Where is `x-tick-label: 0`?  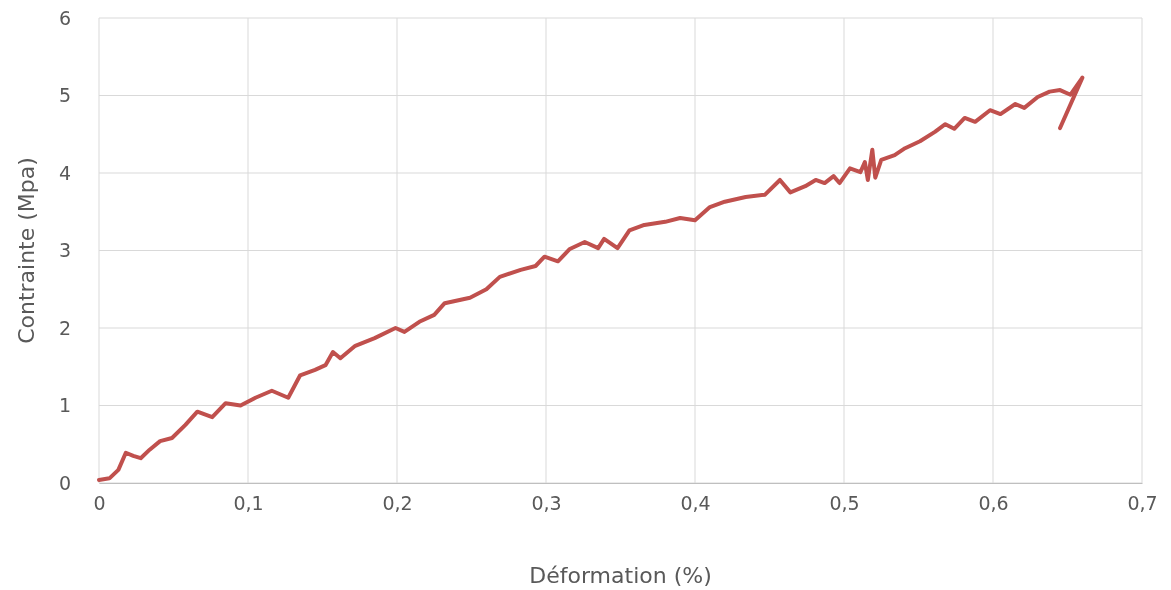
x-tick-label: 0 is located at coordinates (99, 503).